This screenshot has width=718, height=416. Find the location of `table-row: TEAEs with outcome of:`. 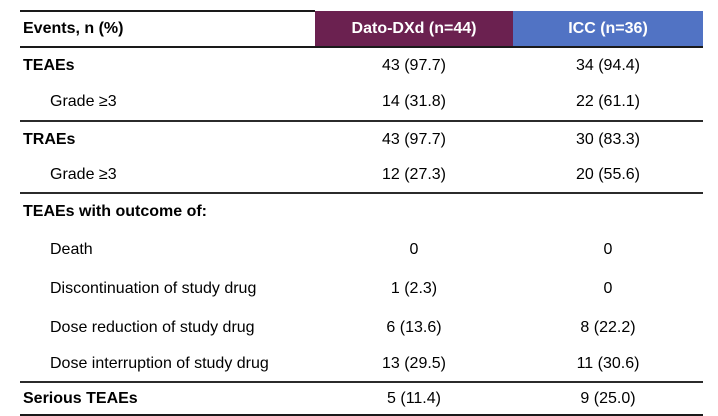

table-row: TEAEs with outcome of: is located at coordinates (361, 211).